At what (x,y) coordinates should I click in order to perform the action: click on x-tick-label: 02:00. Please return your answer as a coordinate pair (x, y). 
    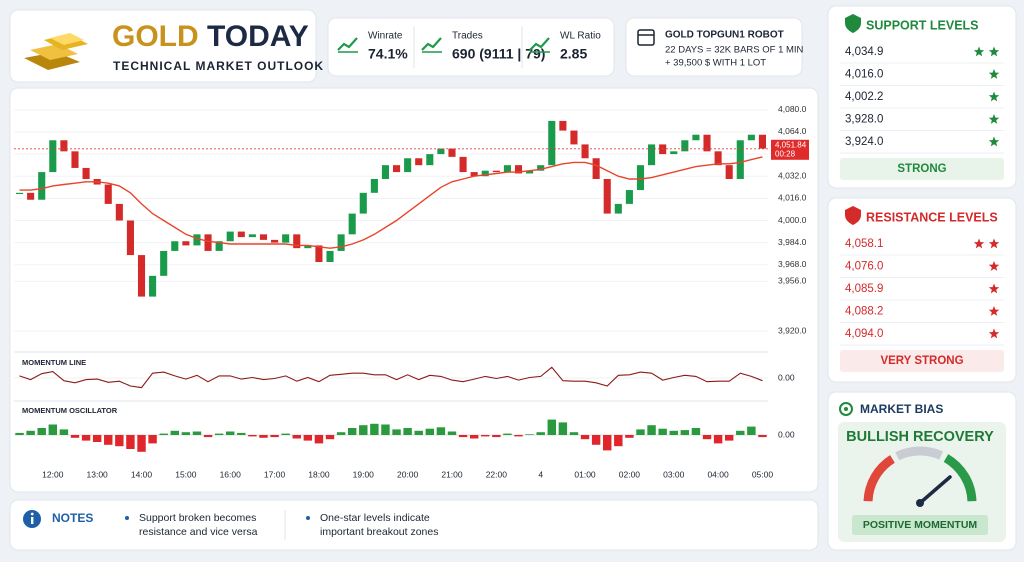
    Looking at the image, I should click on (630, 474).